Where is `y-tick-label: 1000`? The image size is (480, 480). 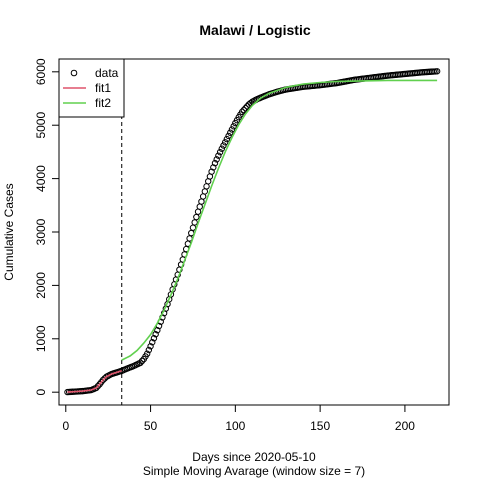
y-tick-label: 1000 is located at coordinates (41, 338).